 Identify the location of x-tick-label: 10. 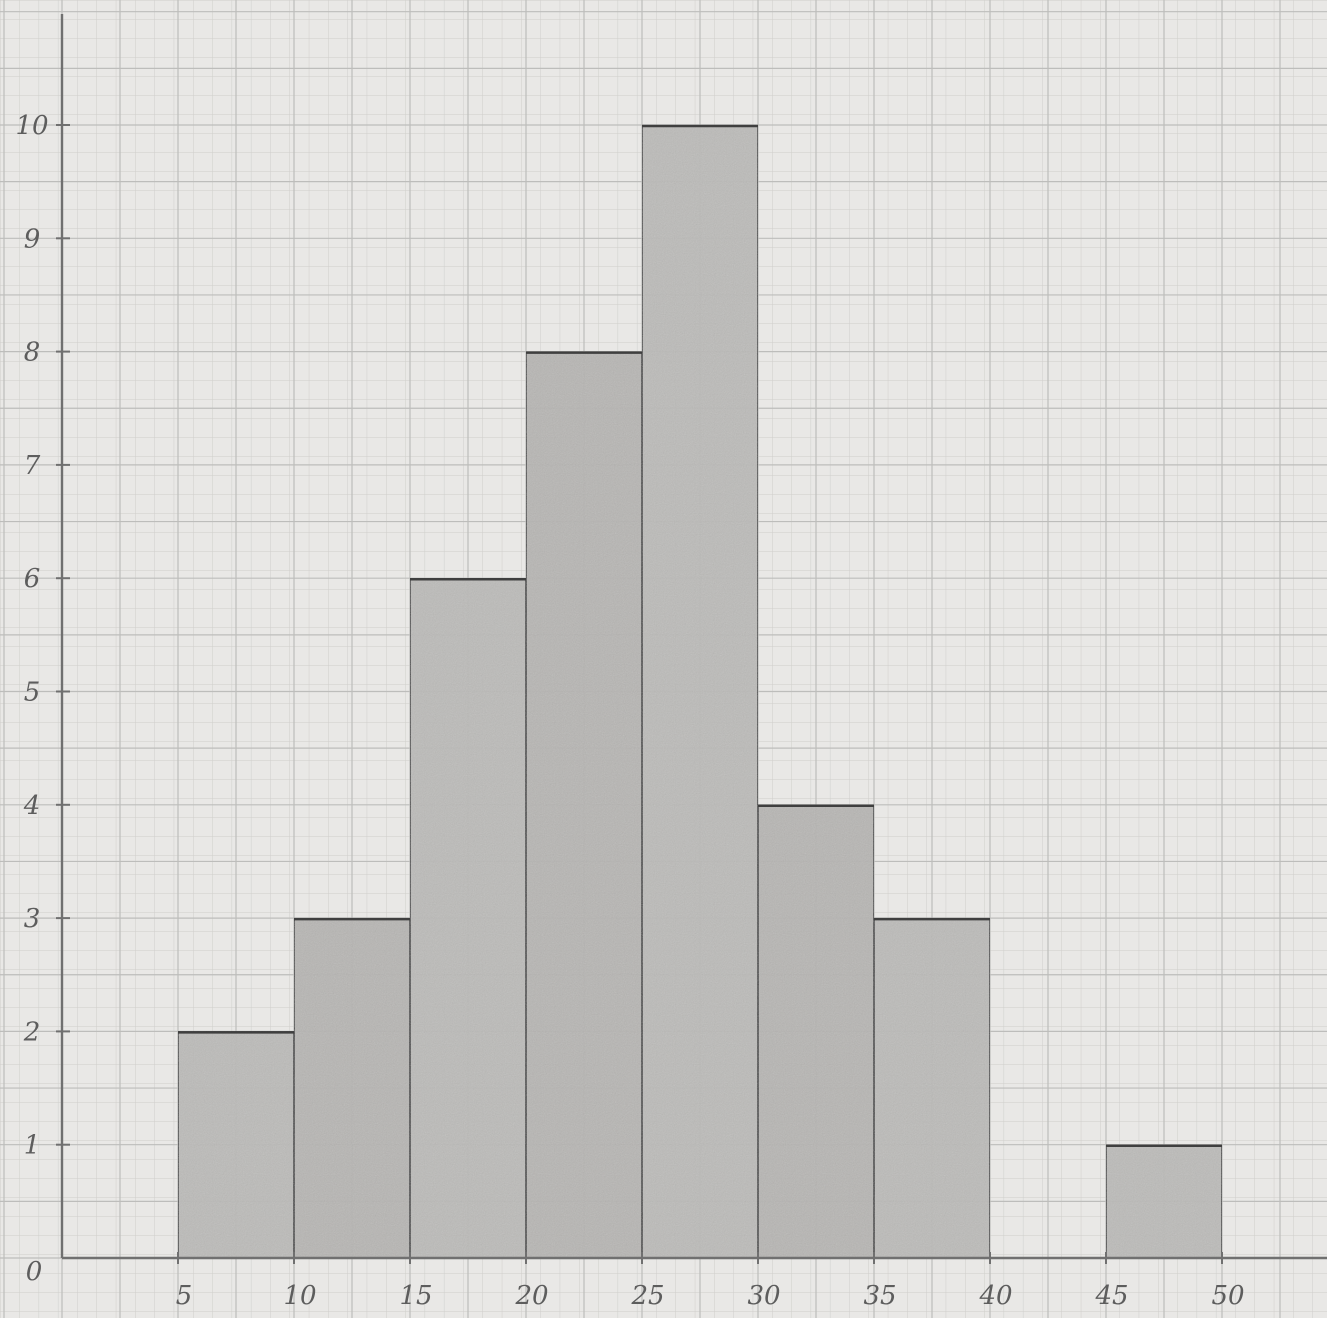
(299, 1296).